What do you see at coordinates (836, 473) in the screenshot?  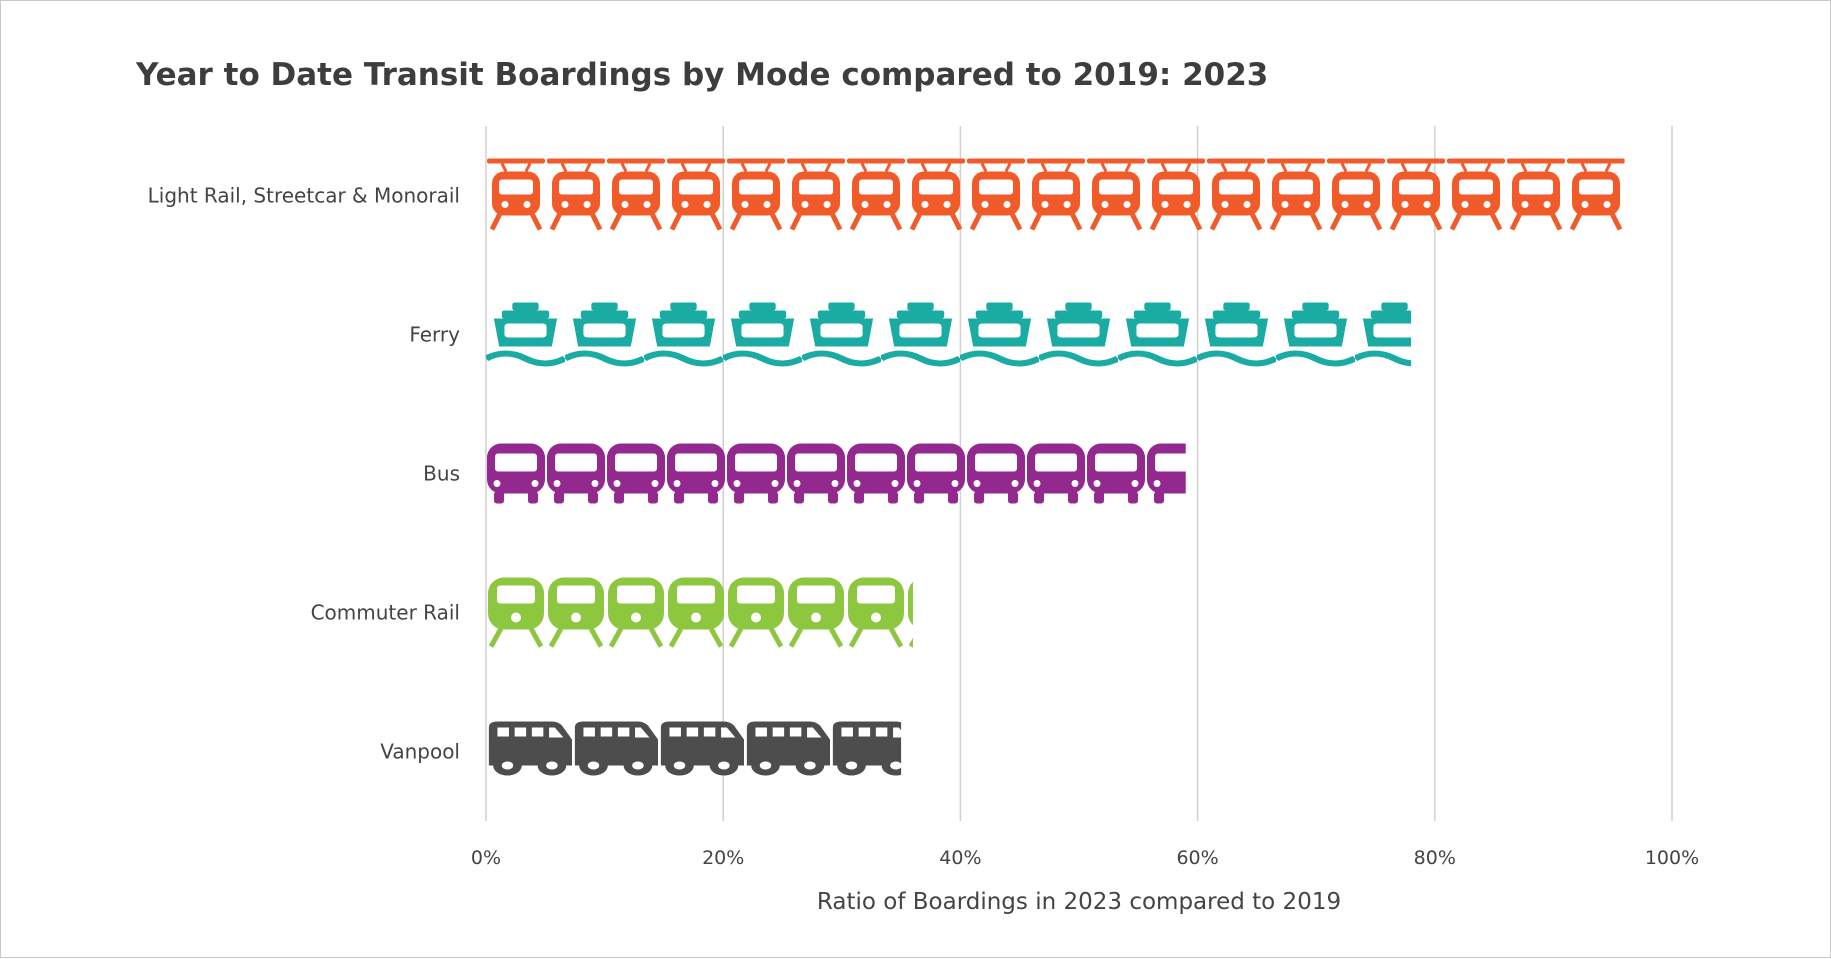 I see `bar-bus` at bounding box center [836, 473].